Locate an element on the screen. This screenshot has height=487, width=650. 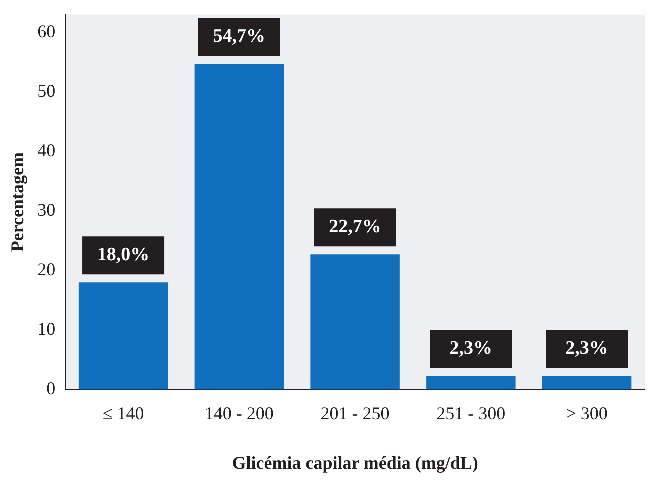
y-tick-label: 20 is located at coordinates (47, 269).